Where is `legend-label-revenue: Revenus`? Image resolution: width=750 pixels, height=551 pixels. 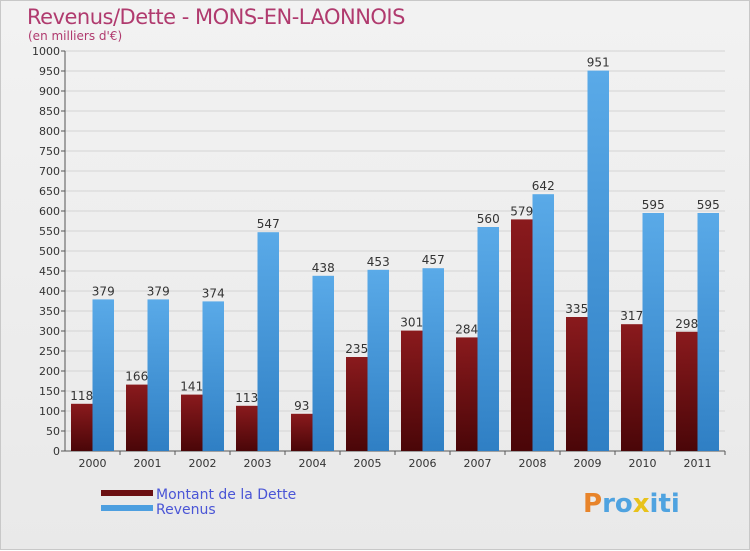 legend-label-revenue: Revenus is located at coordinates (186, 510).